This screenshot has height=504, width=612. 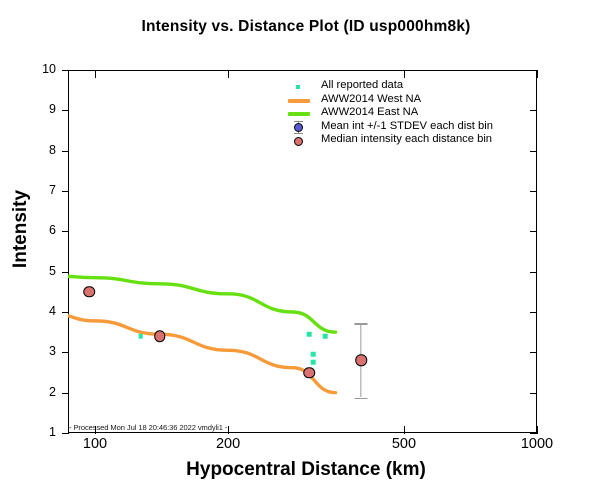 I want to click on y-tick-label: 1, so click(x=52, y=432).